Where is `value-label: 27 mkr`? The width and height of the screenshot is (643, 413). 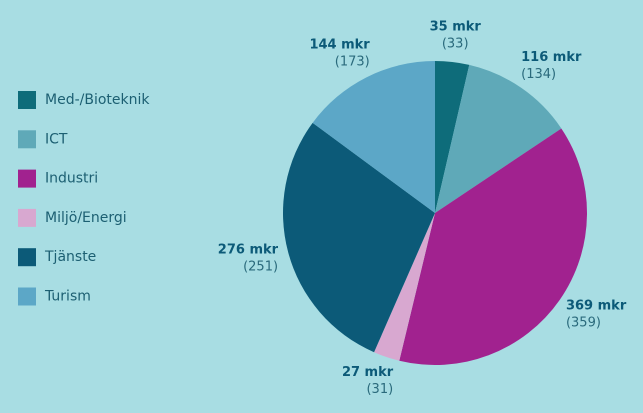 value-label: 27 mkr is located at coordinates (368, 372).